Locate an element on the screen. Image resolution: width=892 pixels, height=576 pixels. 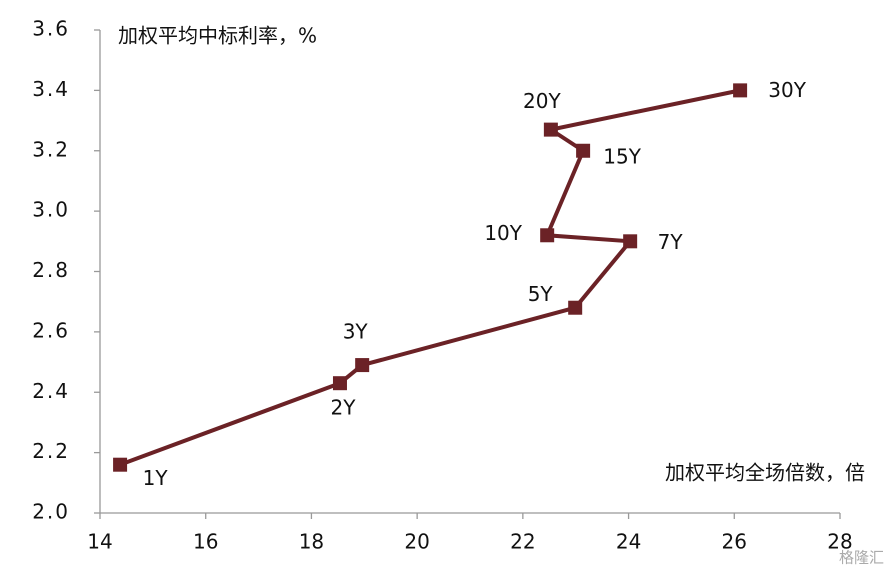
x-tick-label: 14 is located at coordinates (99, 542).